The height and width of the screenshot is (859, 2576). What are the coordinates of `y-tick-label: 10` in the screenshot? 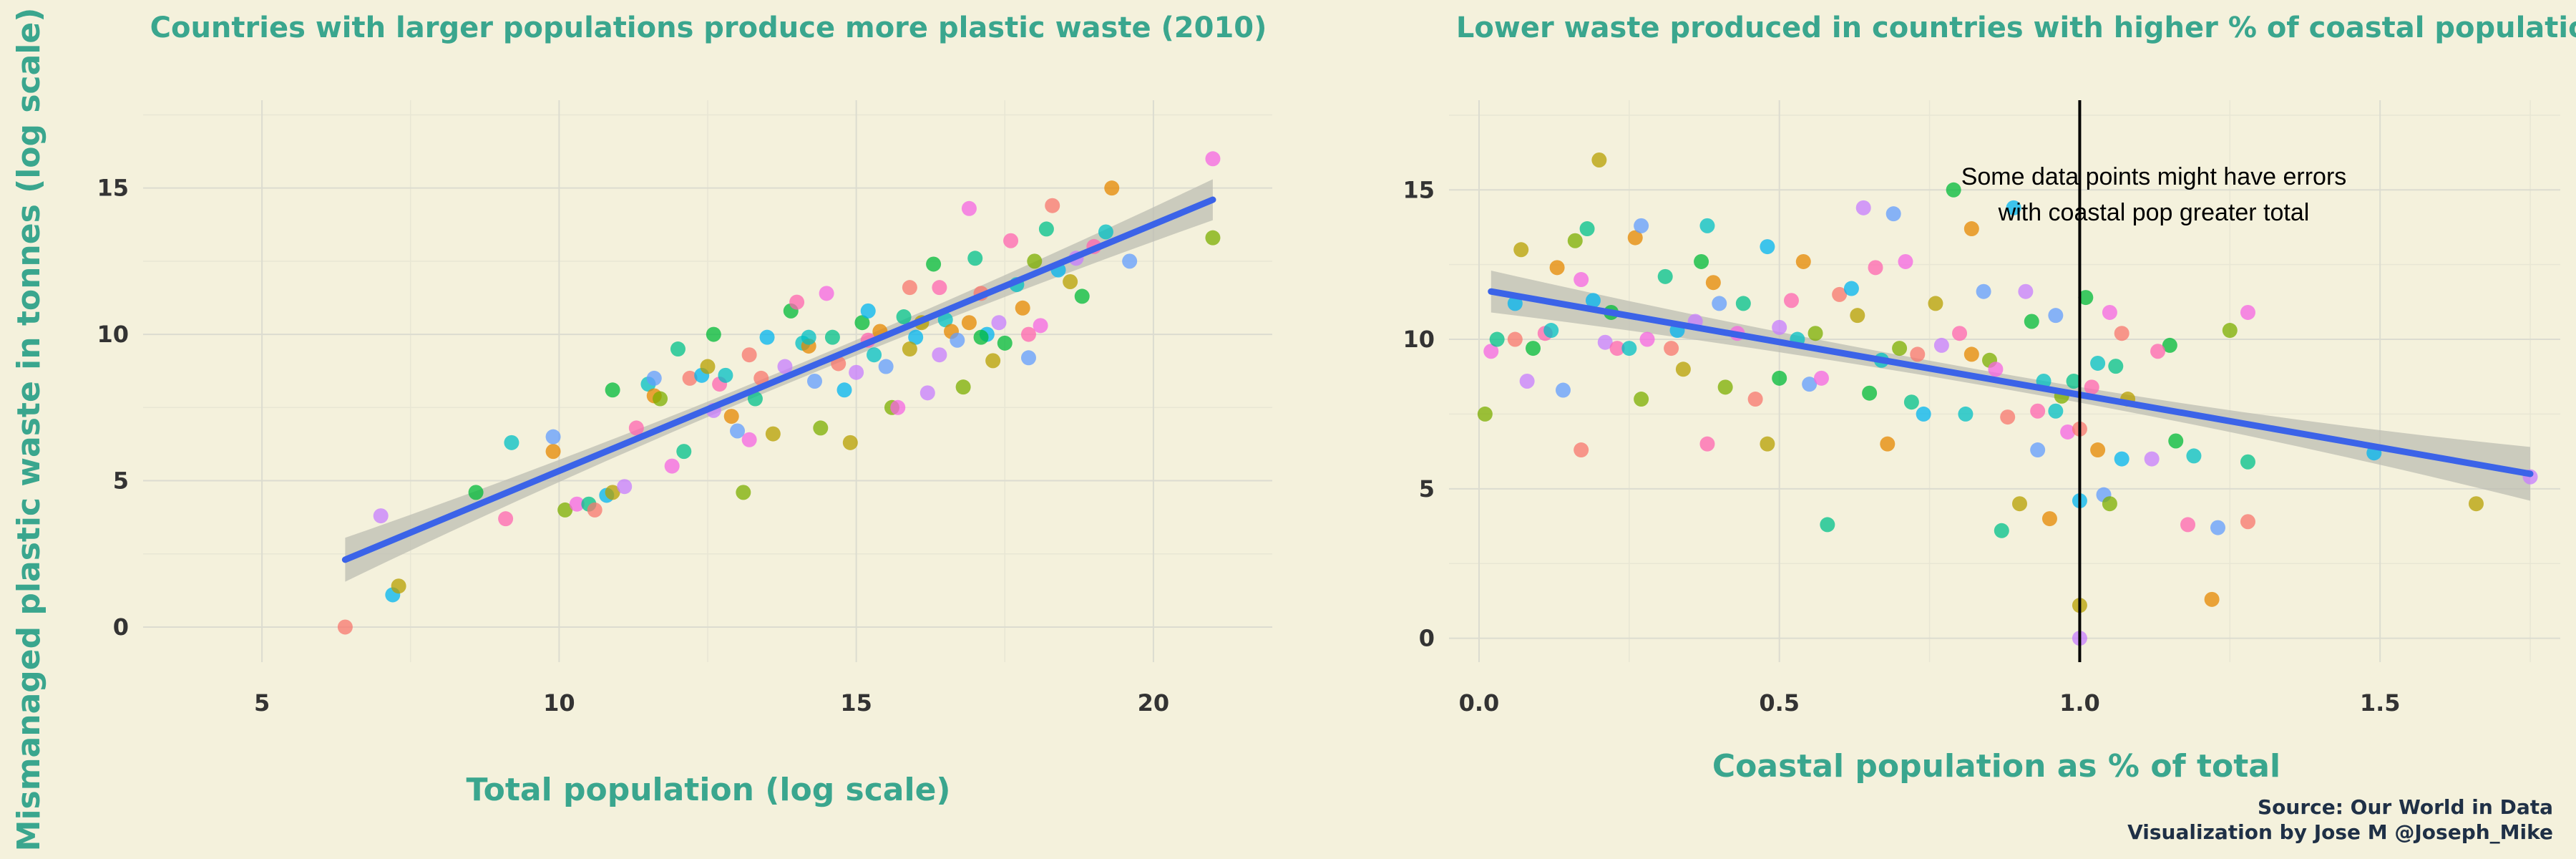 It's located at (113, 334).